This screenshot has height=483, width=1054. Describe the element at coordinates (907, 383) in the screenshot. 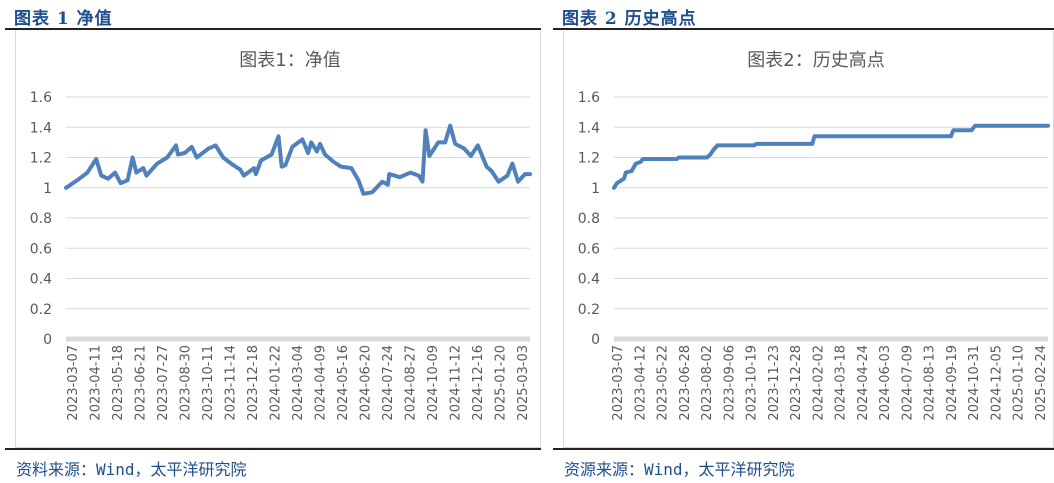

I see `x-tick-label: 2024-07-09` at that location.